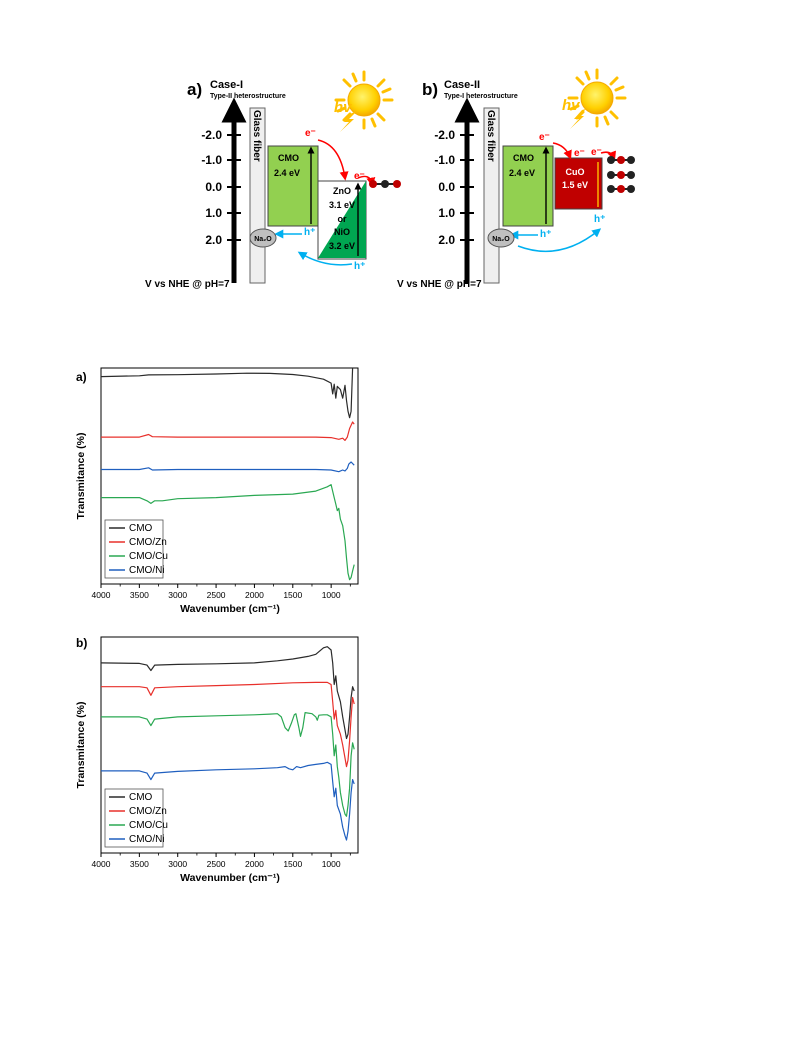  I want to click on tick-label: 0.0, so click(213, 187).